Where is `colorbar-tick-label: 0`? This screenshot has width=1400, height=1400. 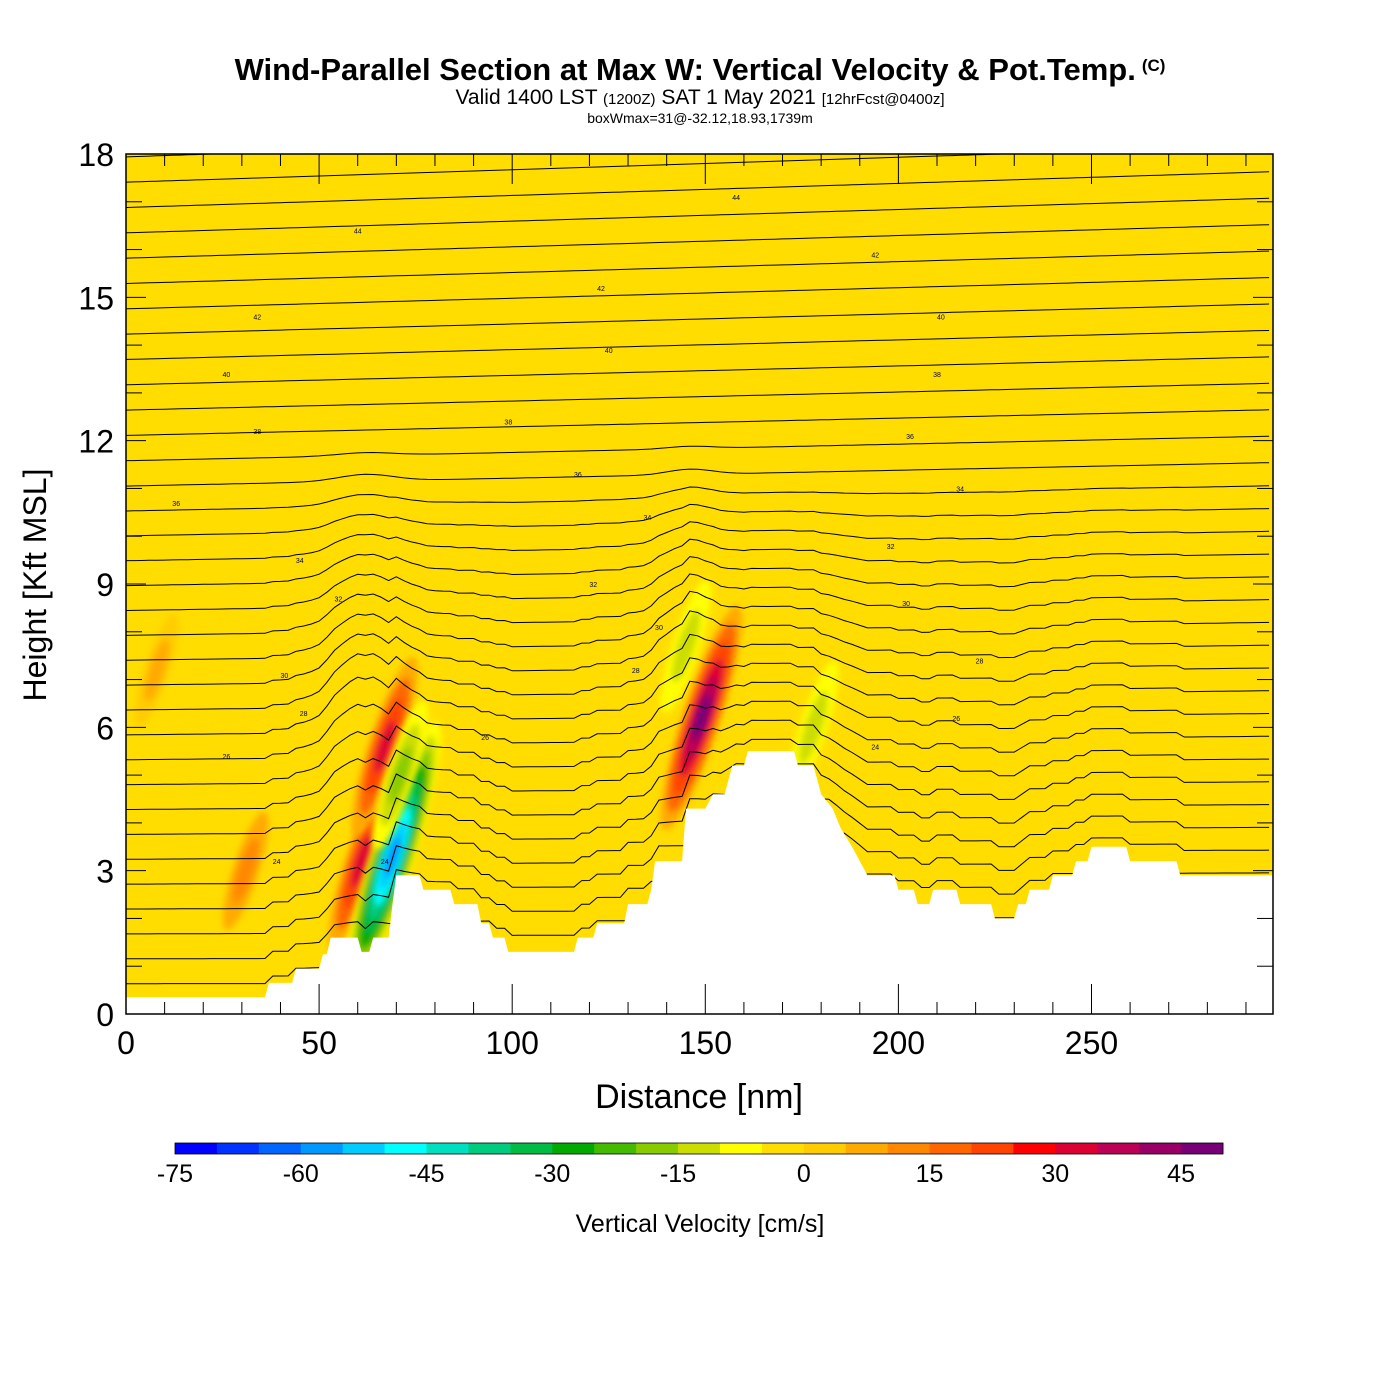 colorbar-tick-label: 0 is located at coordinates (804, 1174).